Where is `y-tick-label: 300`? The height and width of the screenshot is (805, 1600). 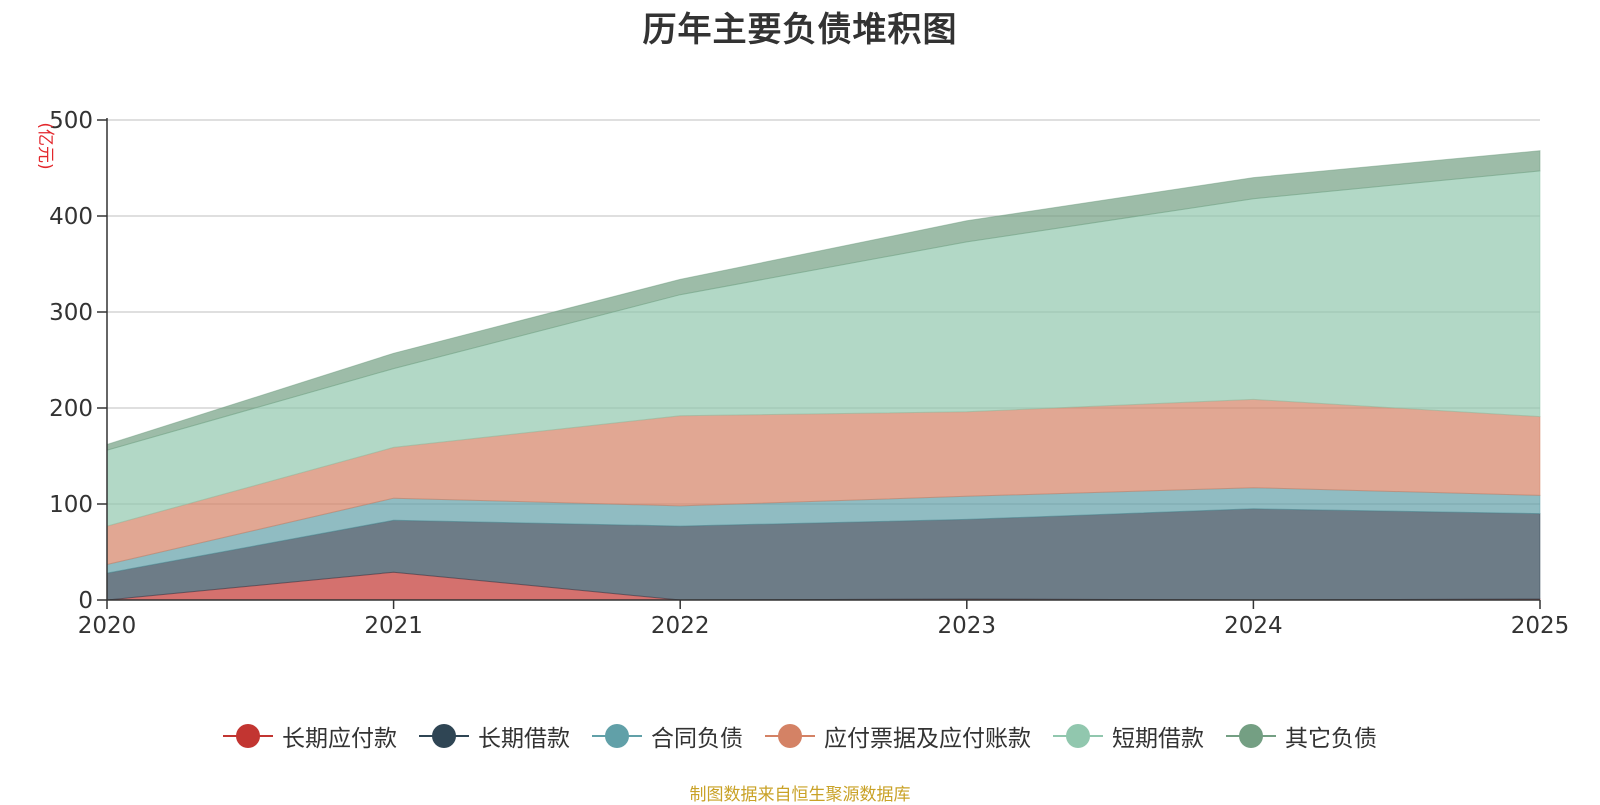
y-tick-label: 300 is located at coordinates (71, 313).